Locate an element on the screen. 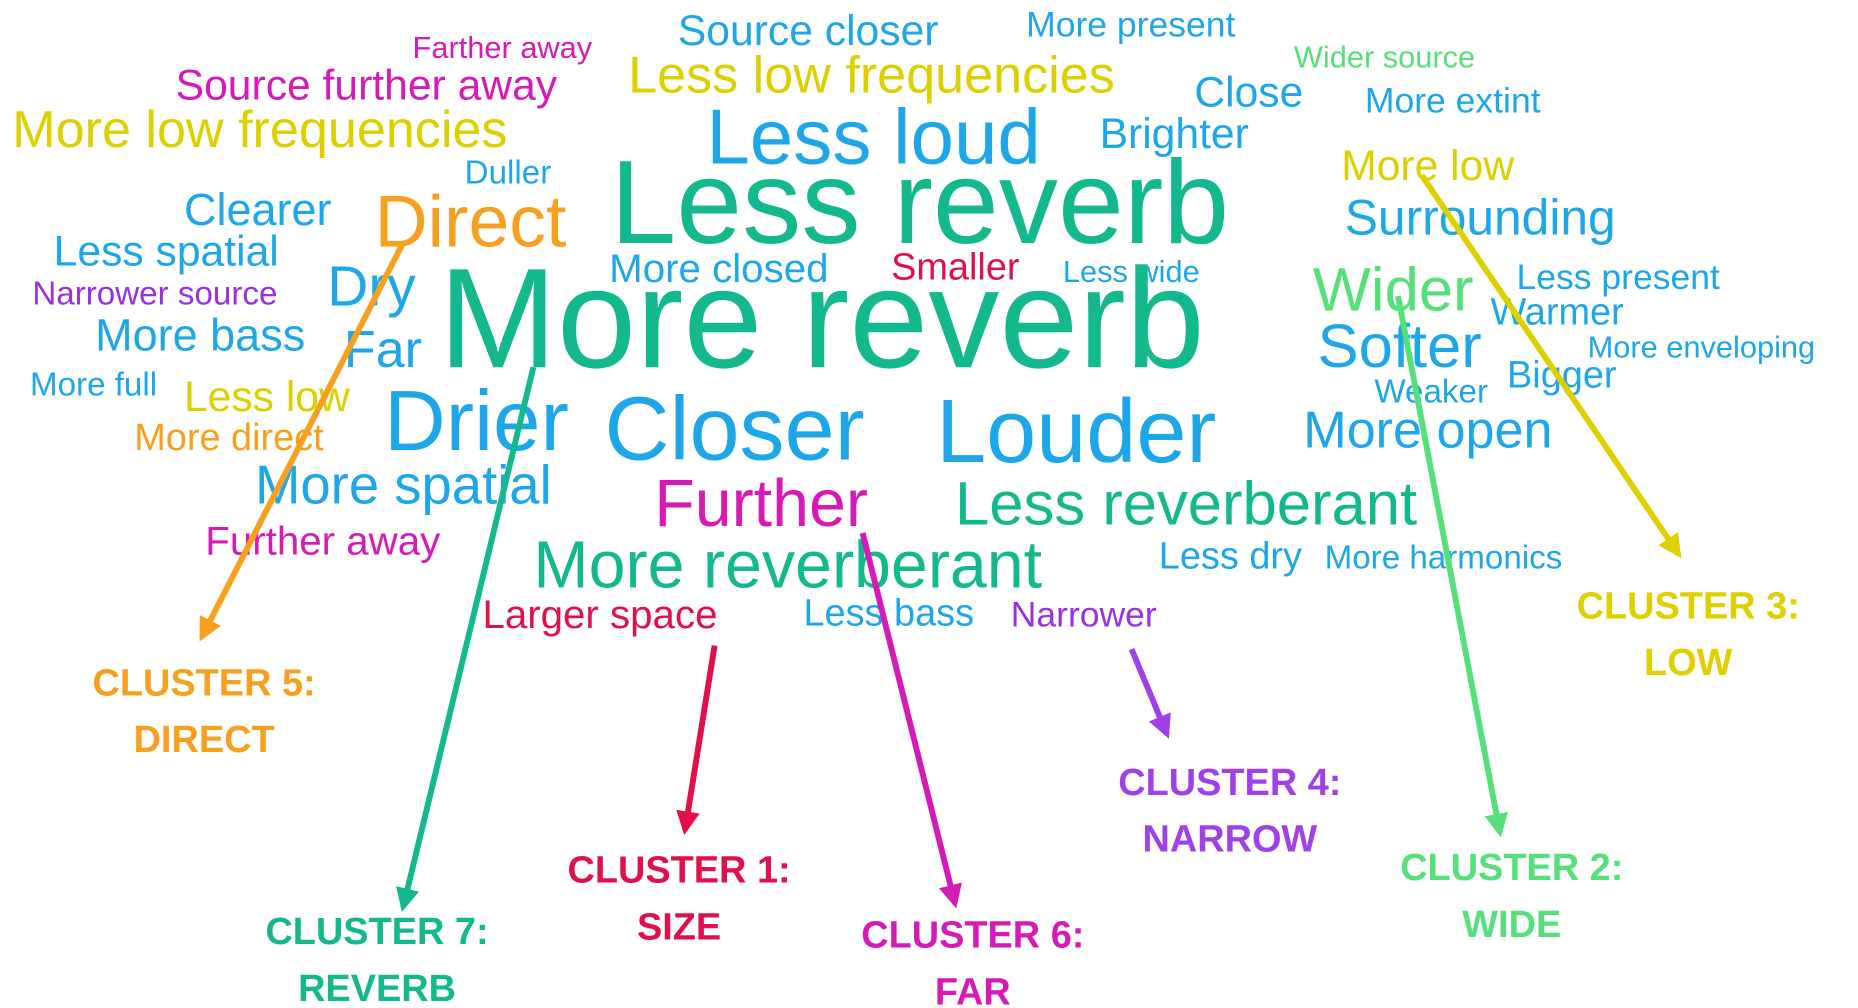 The image size is (1858, 1008). word: Weaker is located at coordinates (1431, 392).